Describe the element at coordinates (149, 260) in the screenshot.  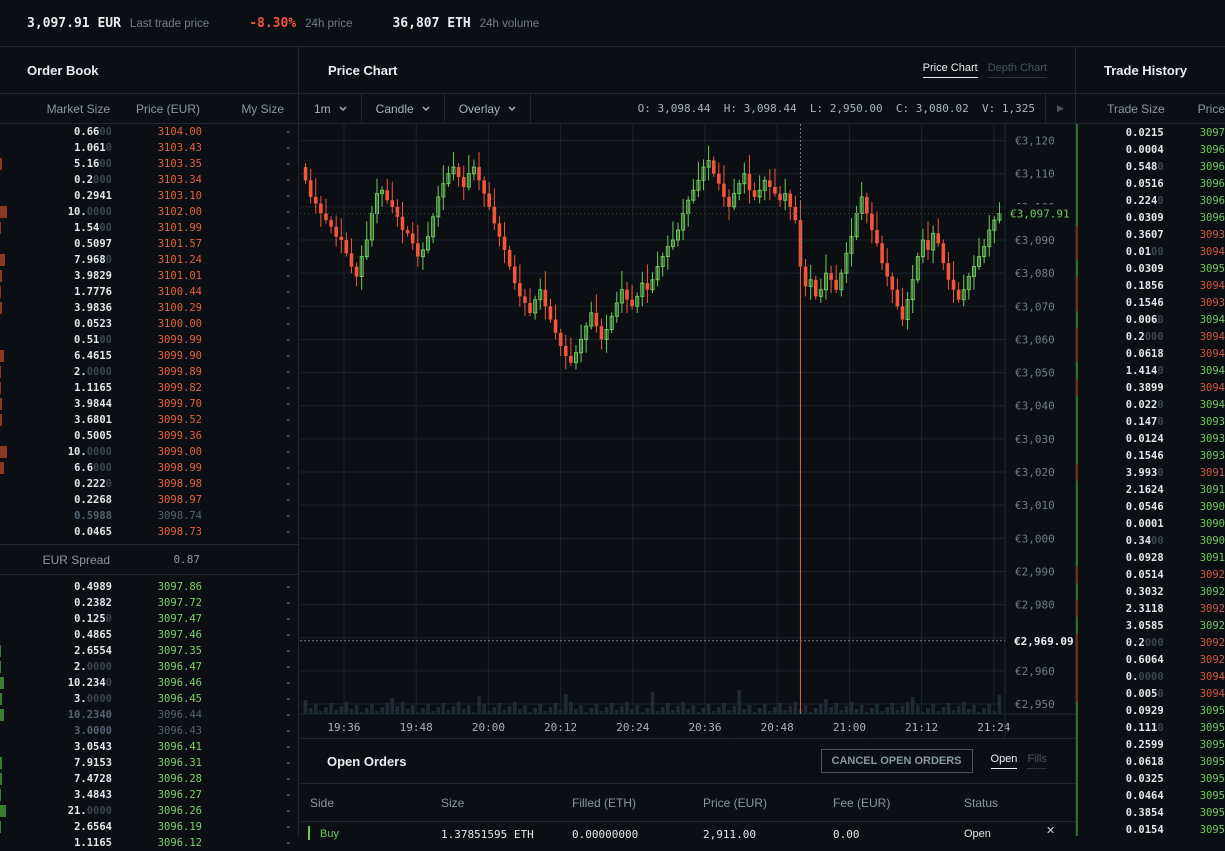
I see `ask-row: 7.9680 3101.24 -` at that location.